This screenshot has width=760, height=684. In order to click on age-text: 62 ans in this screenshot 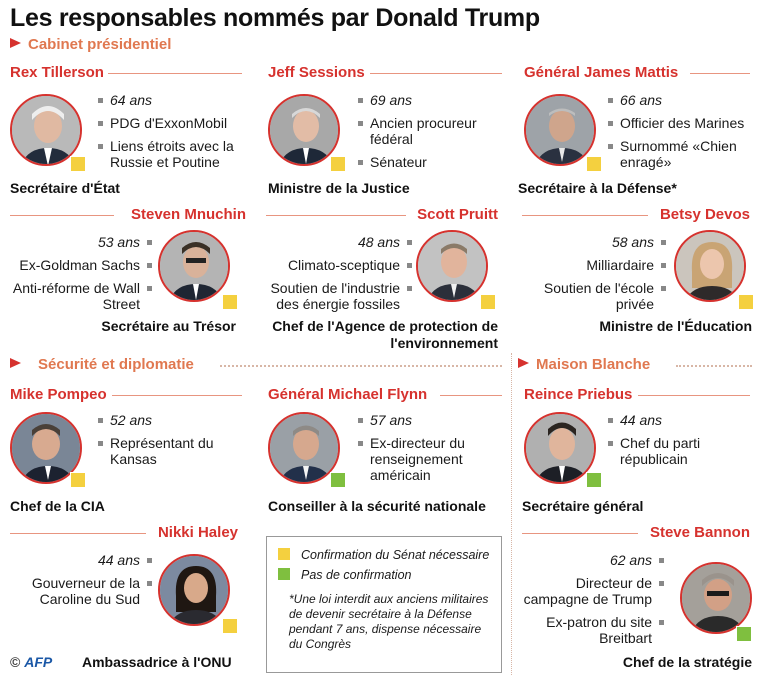, I will do `click(591, 560)`.